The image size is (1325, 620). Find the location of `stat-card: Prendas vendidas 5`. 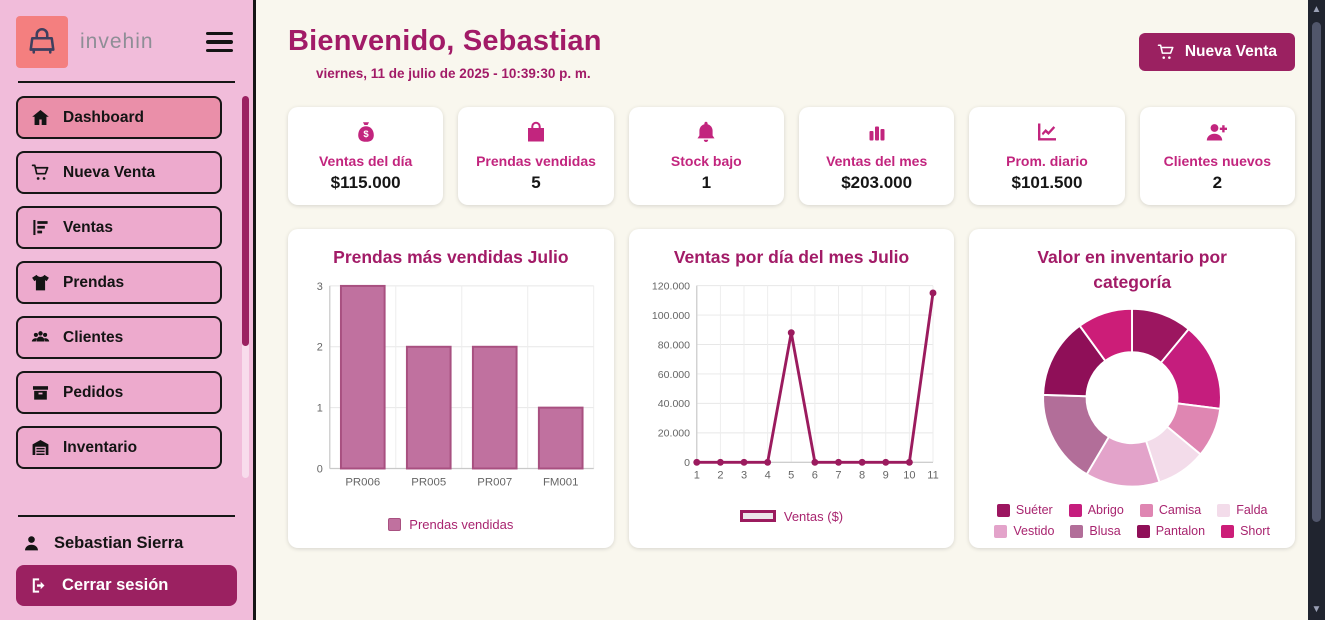

stat-card: Prendas vendidas 5 is located at coordinates (536, 156).